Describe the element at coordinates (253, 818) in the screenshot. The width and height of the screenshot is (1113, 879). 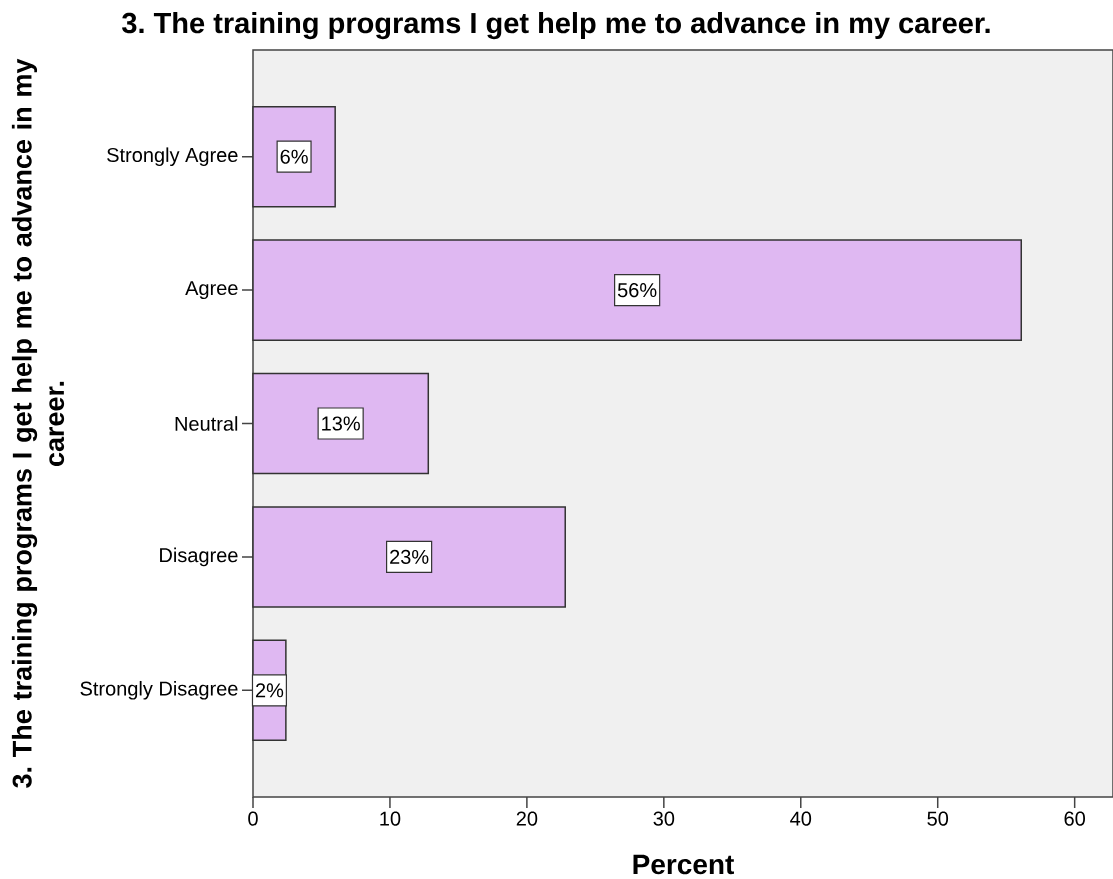
I see `x-tick-label: 0` at that location.